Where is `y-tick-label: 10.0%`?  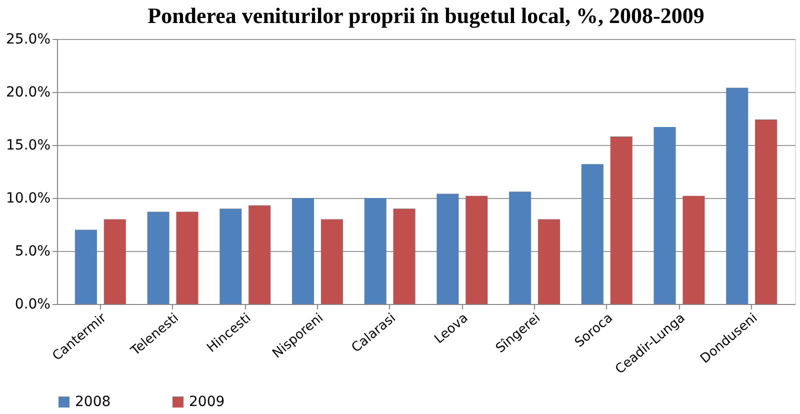 y-tick-label: 10.0% is located at coordinates (28, 198).